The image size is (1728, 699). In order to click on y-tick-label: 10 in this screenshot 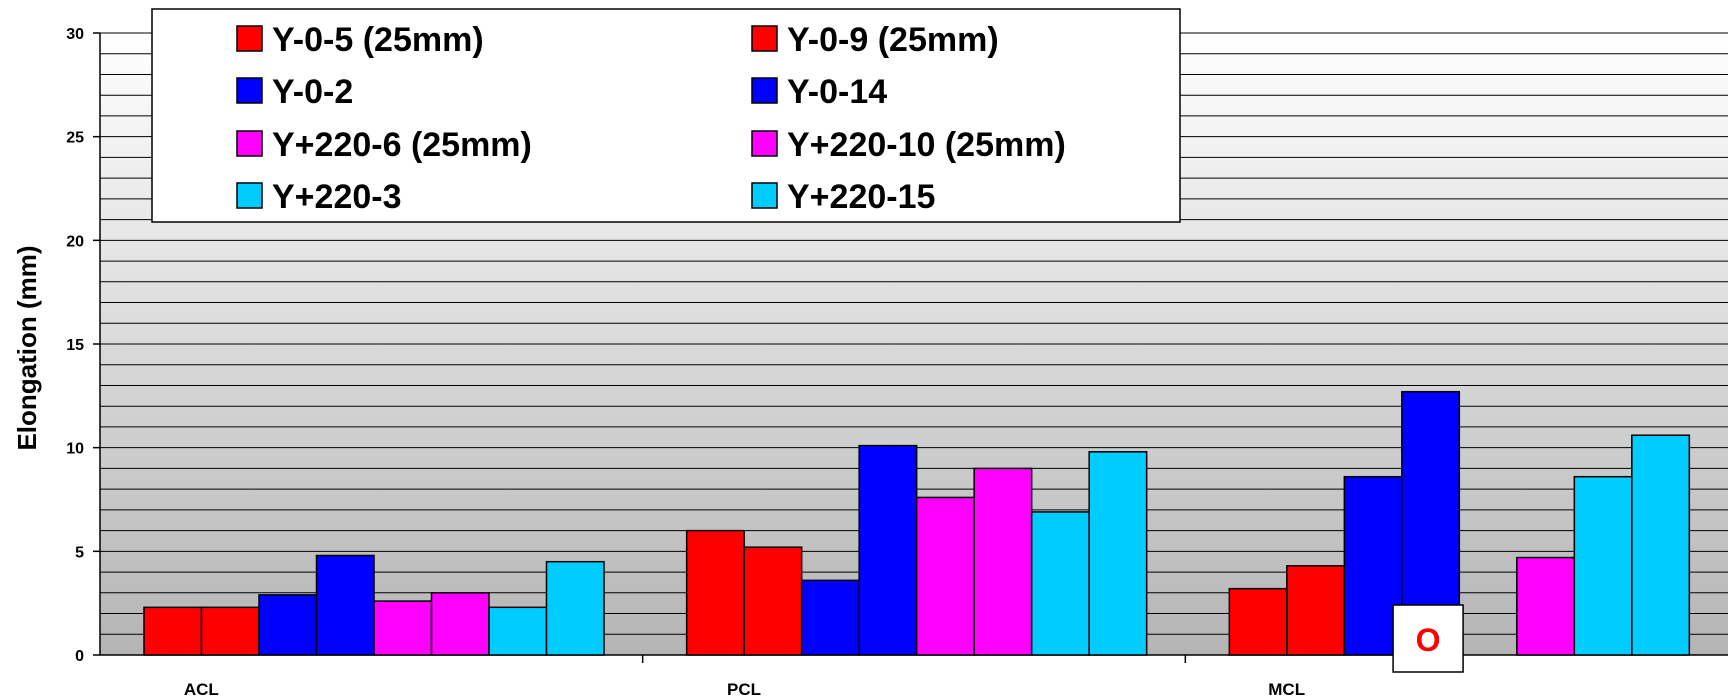, I will do `click(75, 449)`.